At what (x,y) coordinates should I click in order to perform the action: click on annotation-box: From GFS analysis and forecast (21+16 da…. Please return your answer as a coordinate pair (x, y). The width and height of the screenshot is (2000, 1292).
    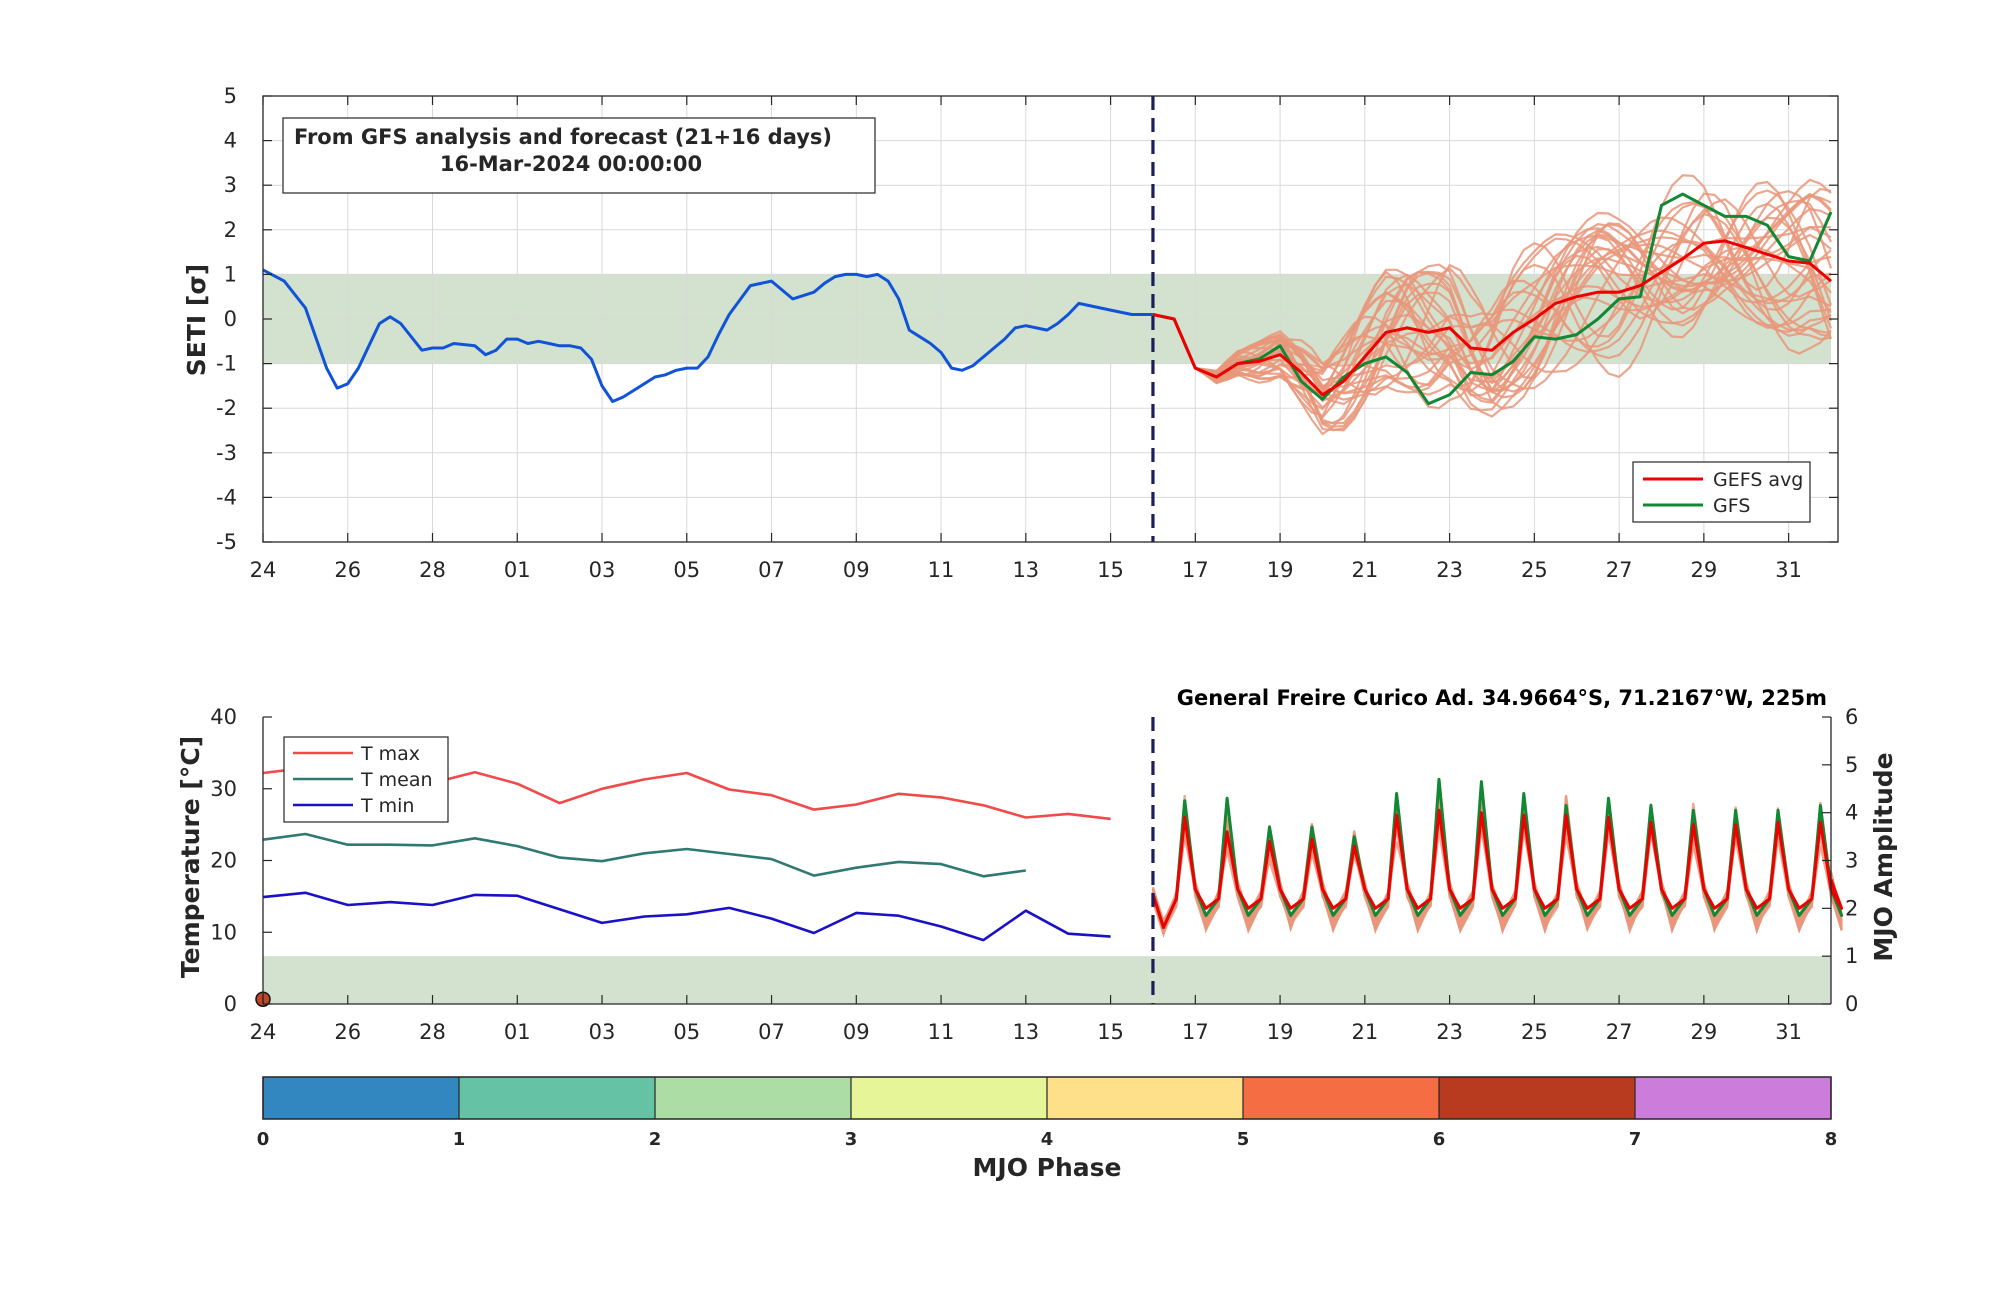
    Looking at the image, I should click on (579, 155).